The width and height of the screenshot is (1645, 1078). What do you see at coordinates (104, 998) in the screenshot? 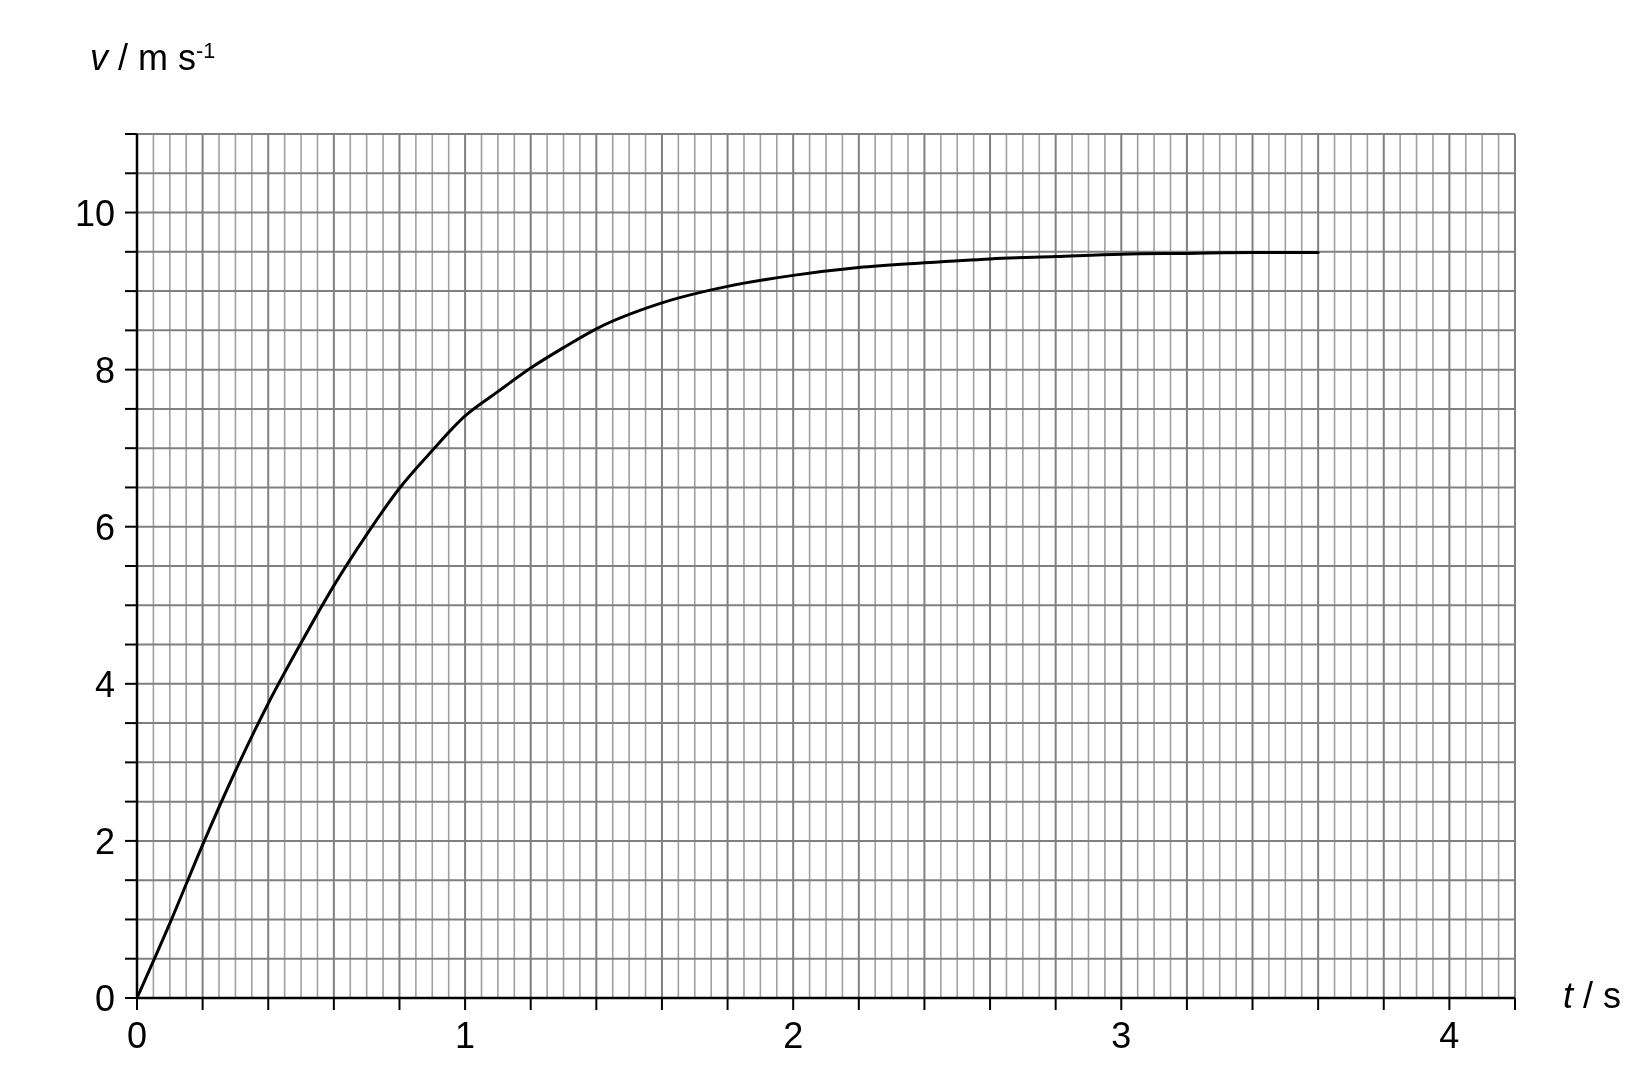
I see `y-tick-label: 0` at bounding box center [104, 998].